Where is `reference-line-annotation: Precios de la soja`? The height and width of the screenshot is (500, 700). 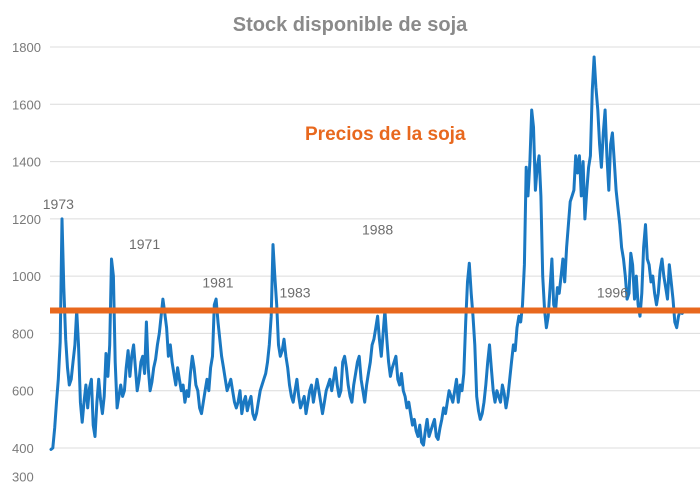
reference-line-annotation: Precios de la soja is located at coordinates (385, 134).